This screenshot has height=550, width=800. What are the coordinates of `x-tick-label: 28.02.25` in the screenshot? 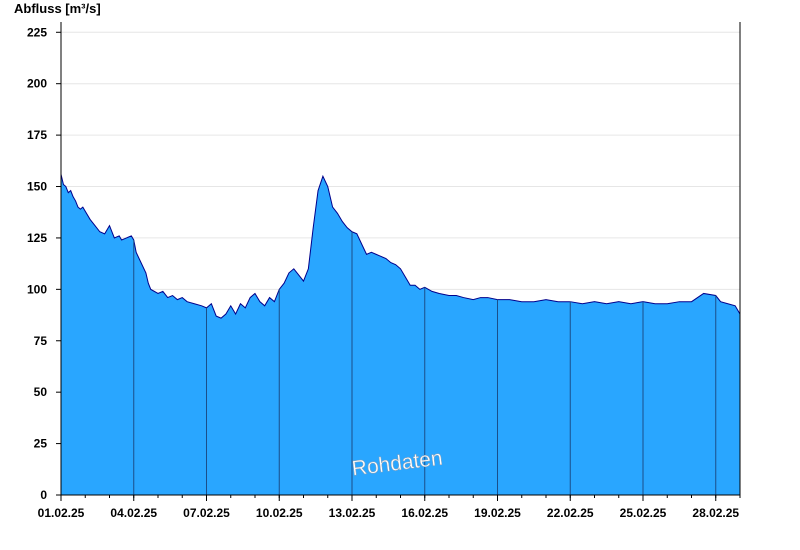 It's located at (715, 513).